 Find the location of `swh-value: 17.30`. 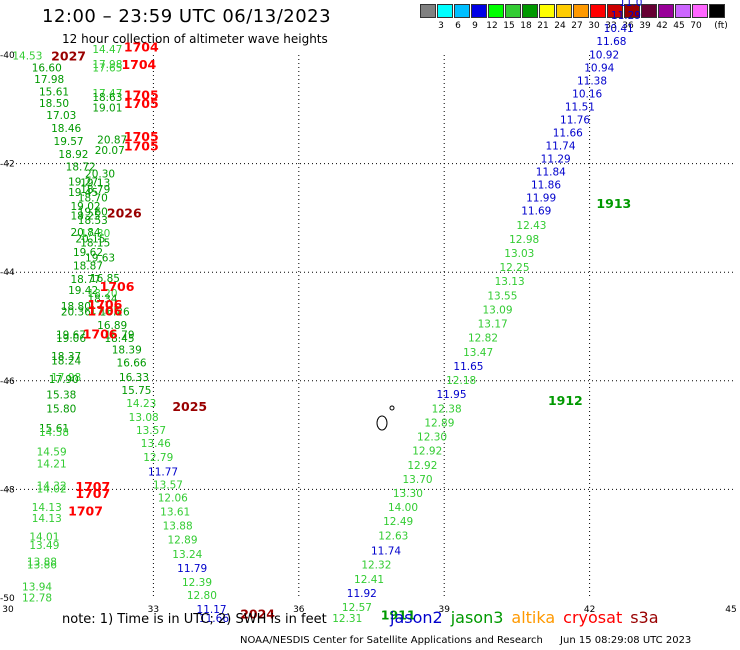

swh-value: 17.30 is located at coordinates (95, 234).